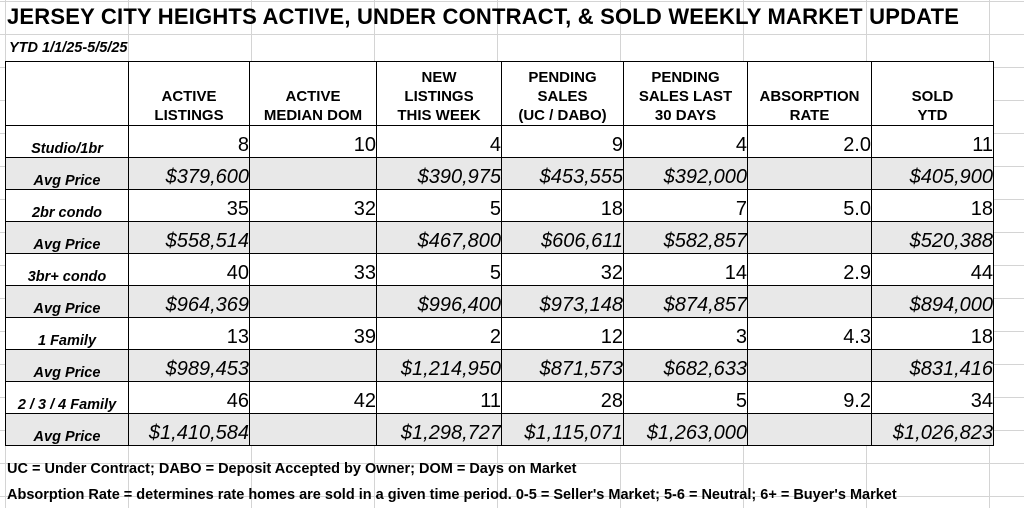 This screenshot has width=1024, height=508. What do you see at coordinates (439, 333) in the screenshot?
I see `count-cell: 2` at bounding box center [439, 333].